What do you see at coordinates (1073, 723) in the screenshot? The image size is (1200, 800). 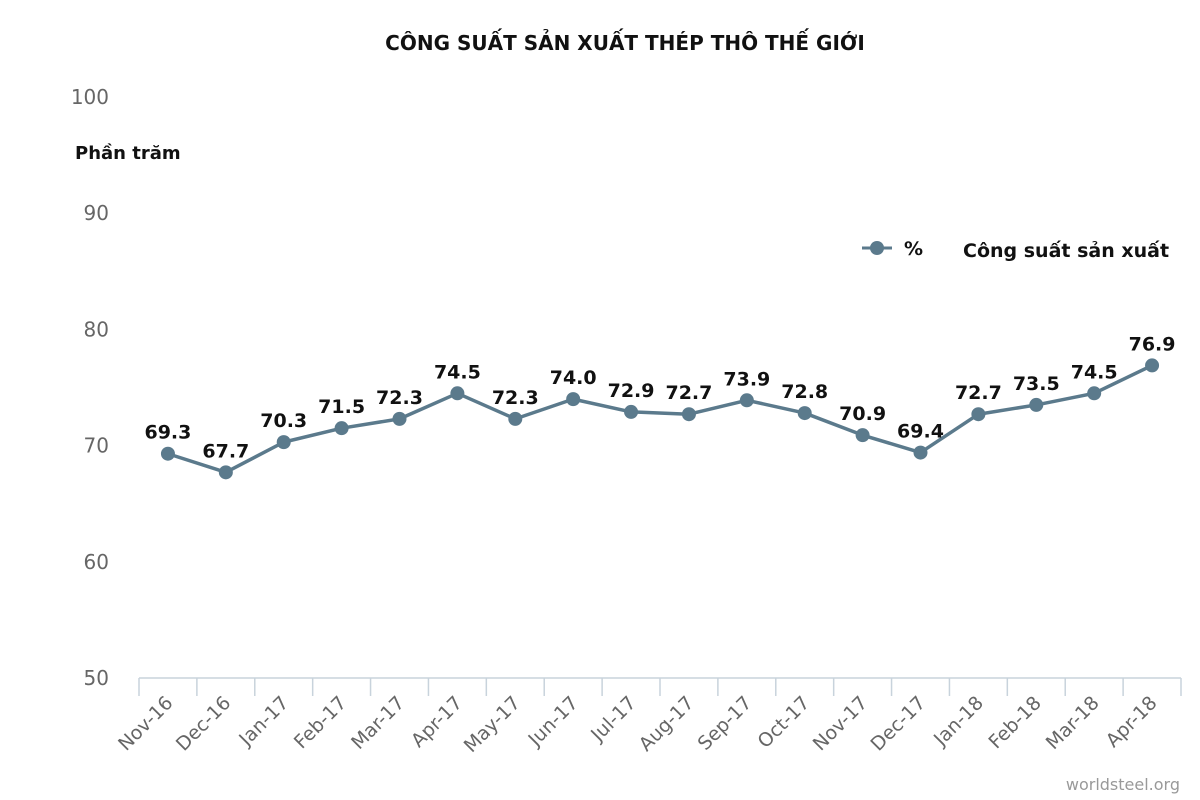 I see `x-tick-label: Mar-18` at bounding box center [1073, 723].